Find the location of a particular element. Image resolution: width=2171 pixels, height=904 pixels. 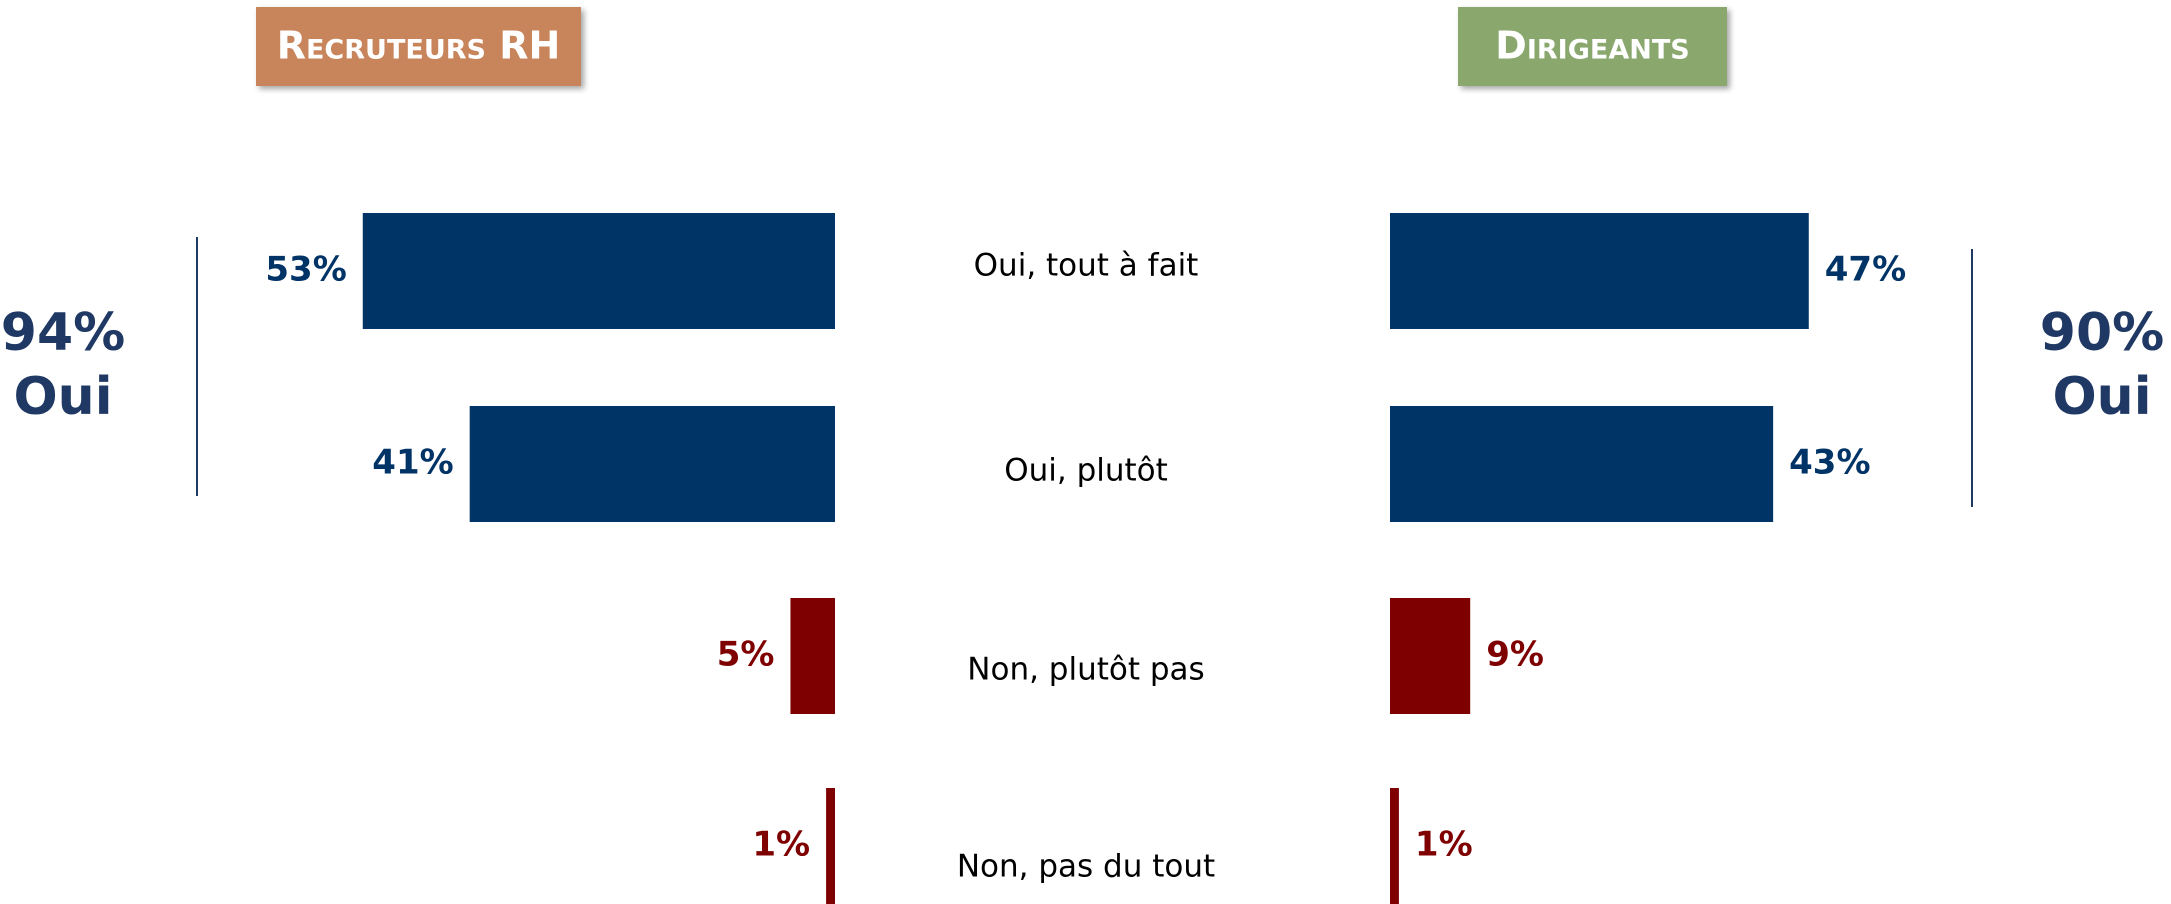

category-label: Non, pas du tout is located at coordinates (1086, 867).